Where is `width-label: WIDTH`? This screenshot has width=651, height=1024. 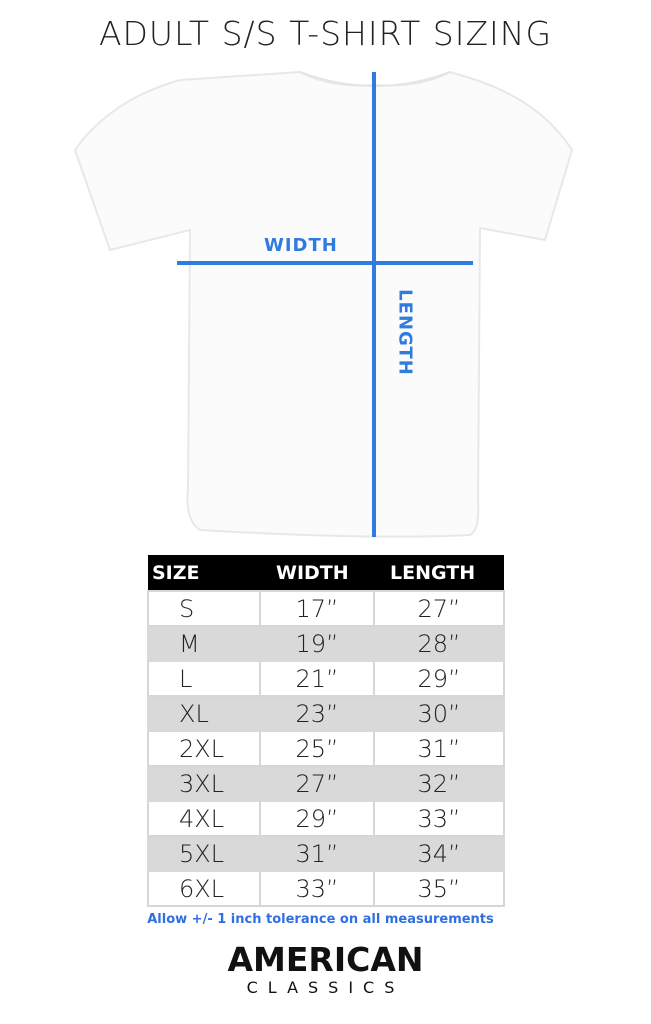
width-label: WIDTH is located at coordinates (301, 245).